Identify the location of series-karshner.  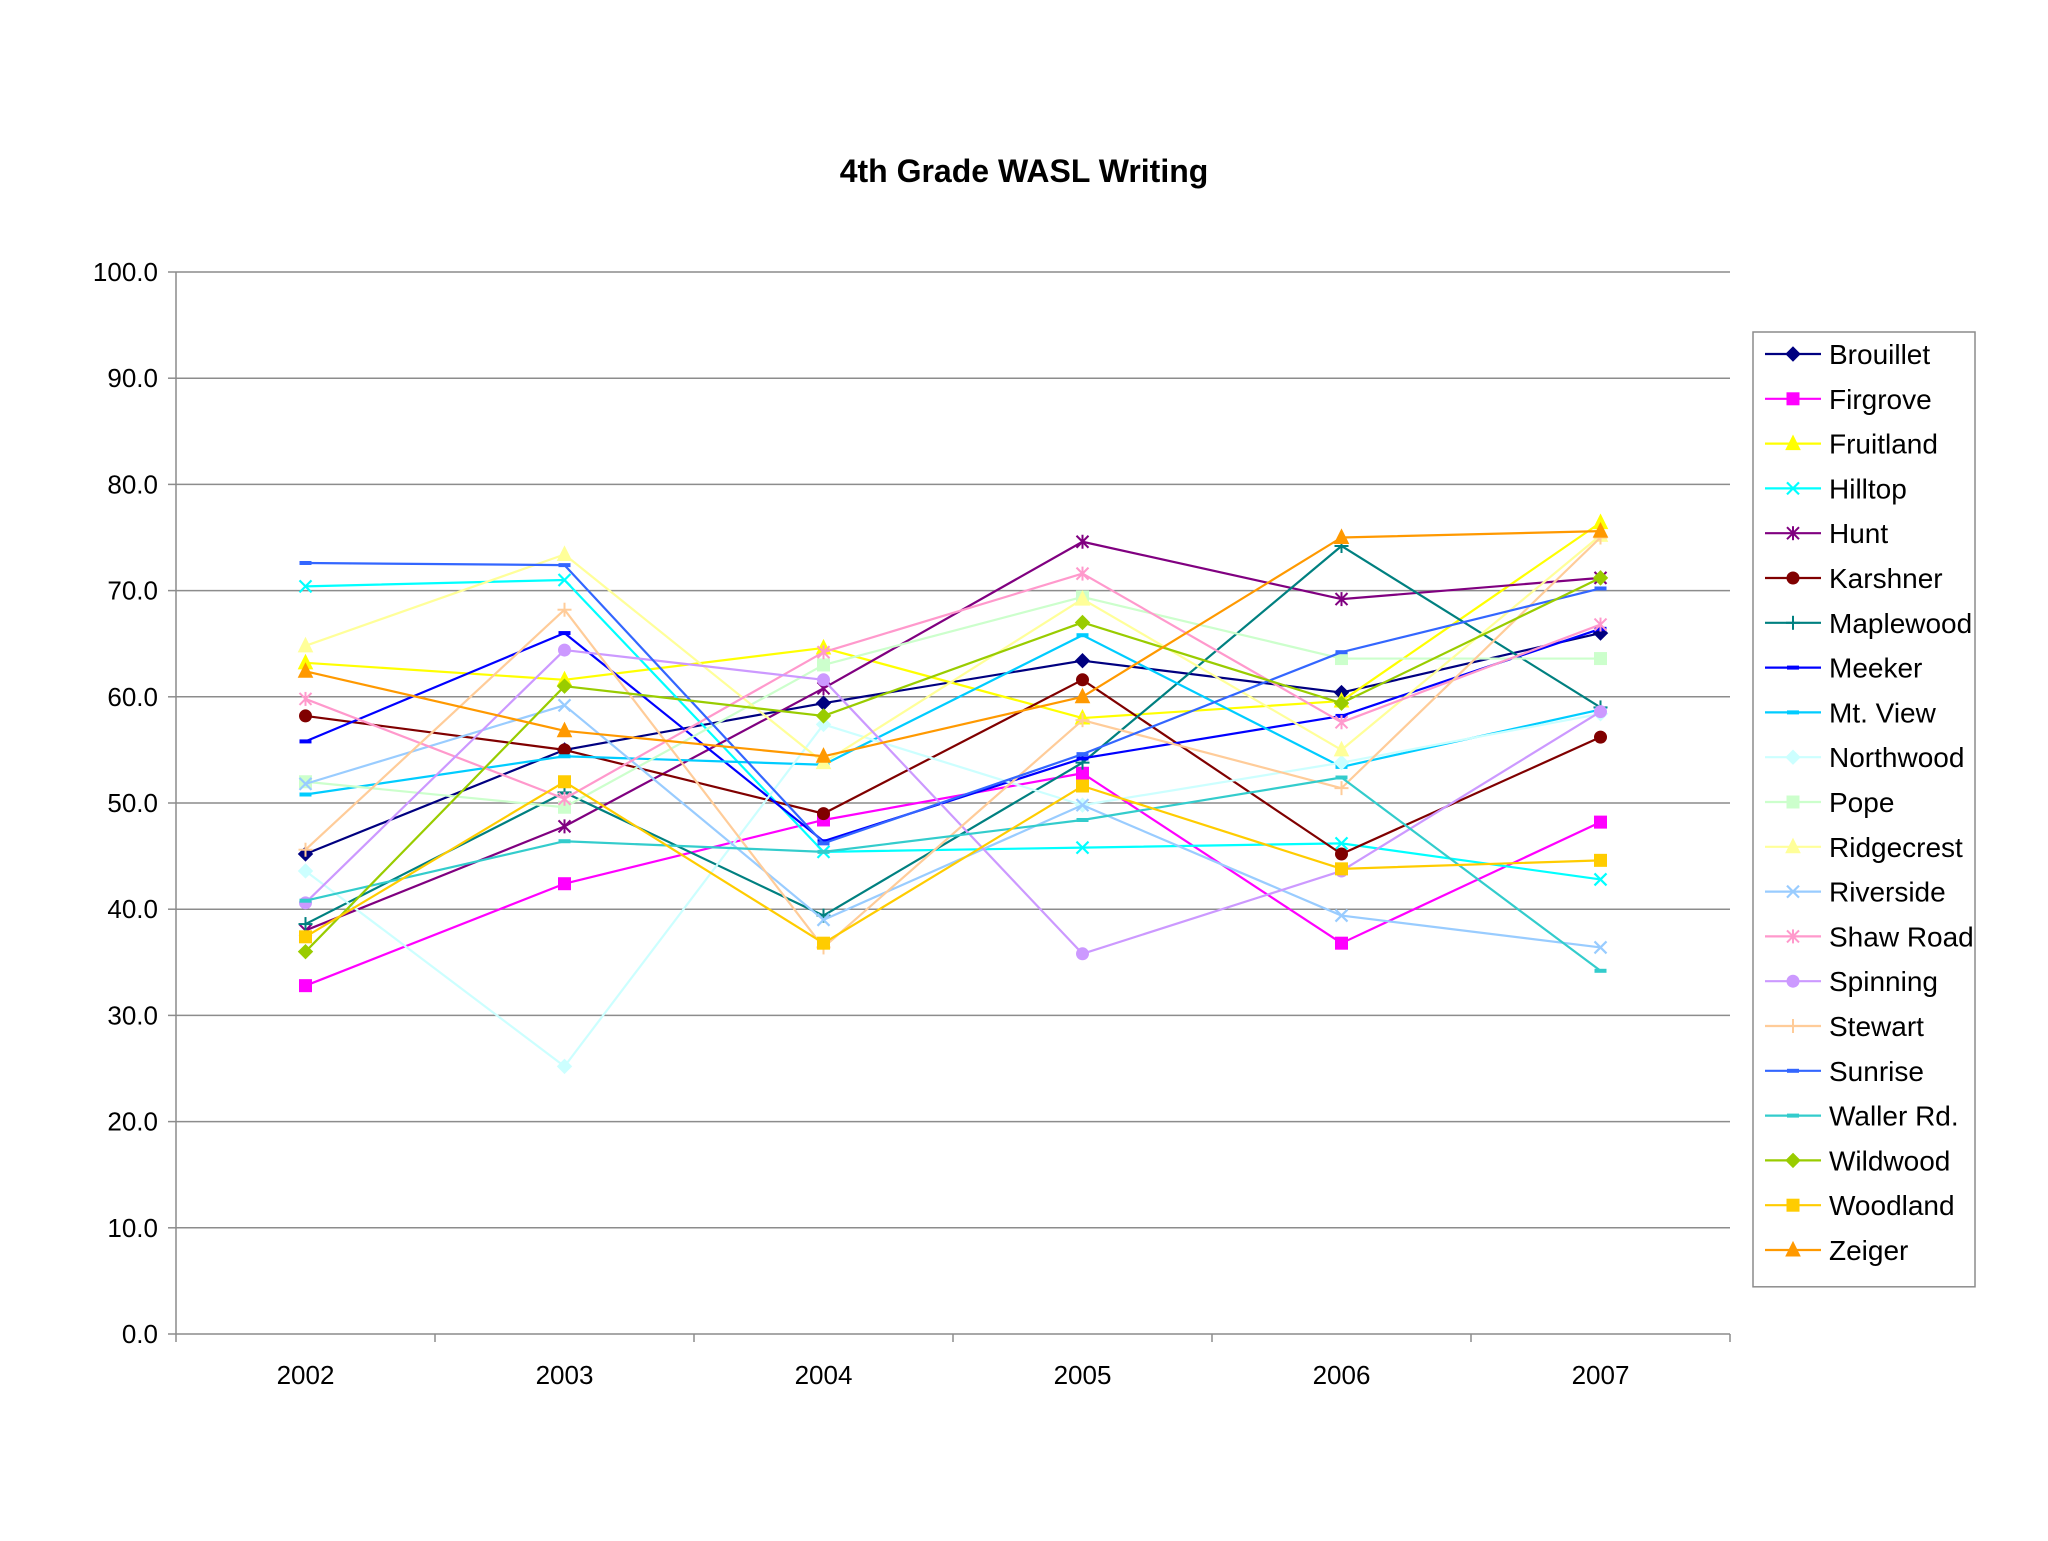
(953, 767).